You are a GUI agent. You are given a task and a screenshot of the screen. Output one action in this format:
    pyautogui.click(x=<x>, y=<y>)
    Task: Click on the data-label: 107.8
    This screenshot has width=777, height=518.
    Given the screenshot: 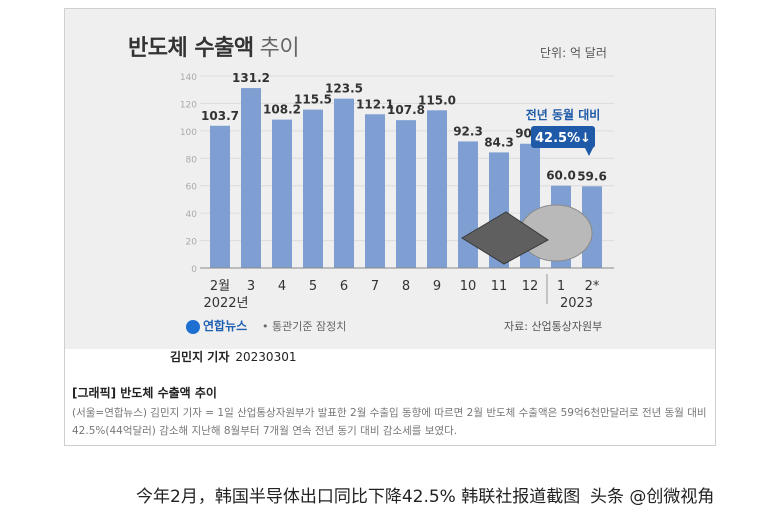 What is the action you would take?
    pyautogui.click(x=406, y=110)
    